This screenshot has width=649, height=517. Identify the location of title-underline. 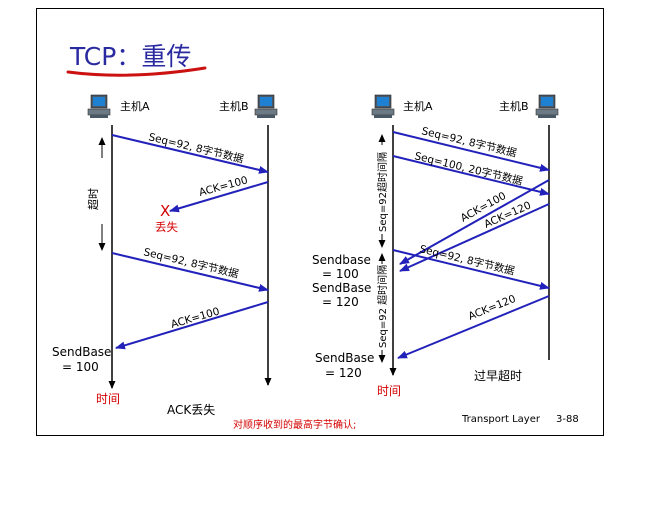
(136, 71).